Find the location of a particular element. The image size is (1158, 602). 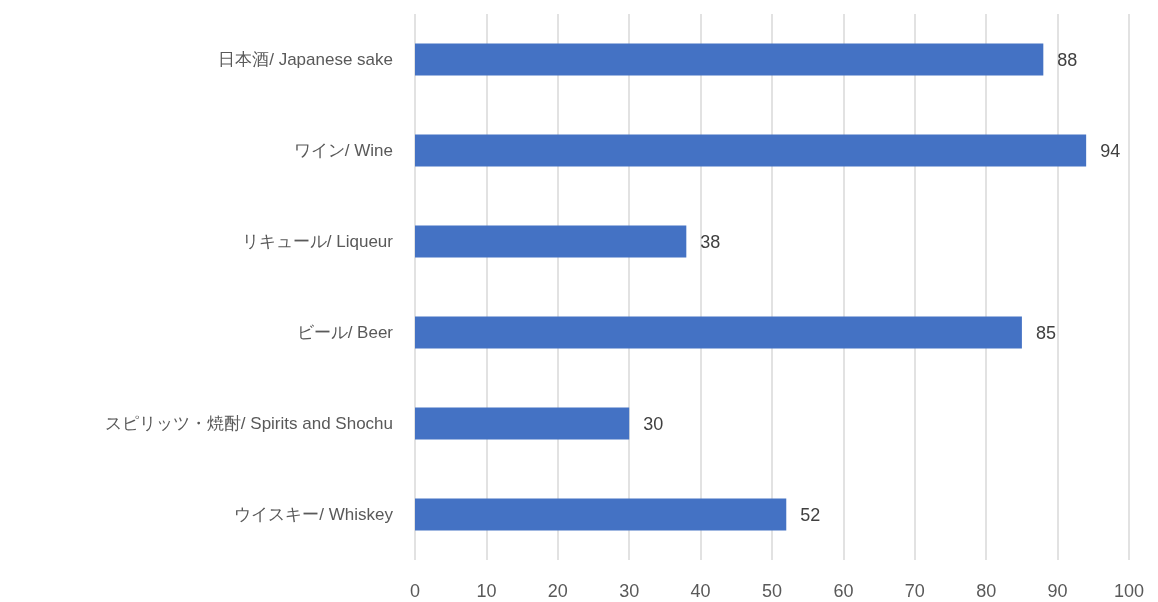

x-tick-label: 30 is located at coordinates (629, 591).